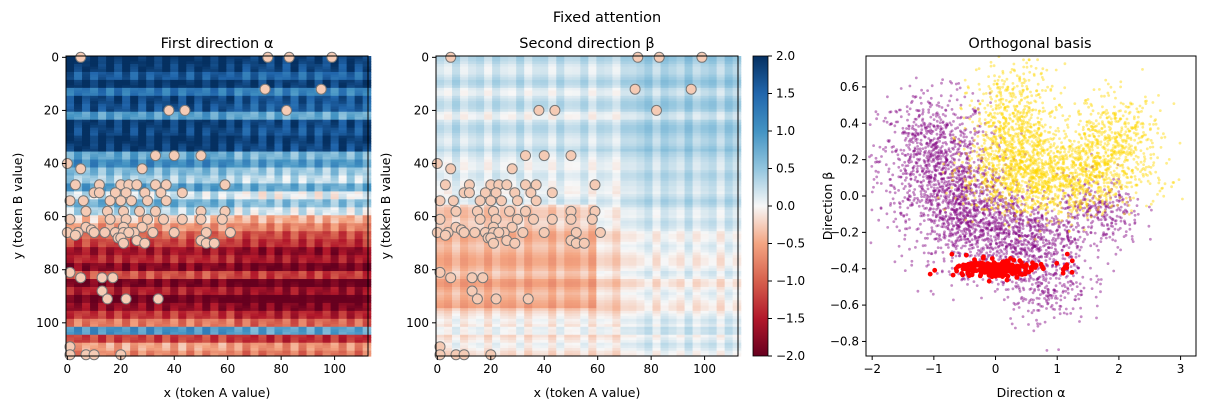  I want to click on x-tick-label: 100, so click(334, 369).